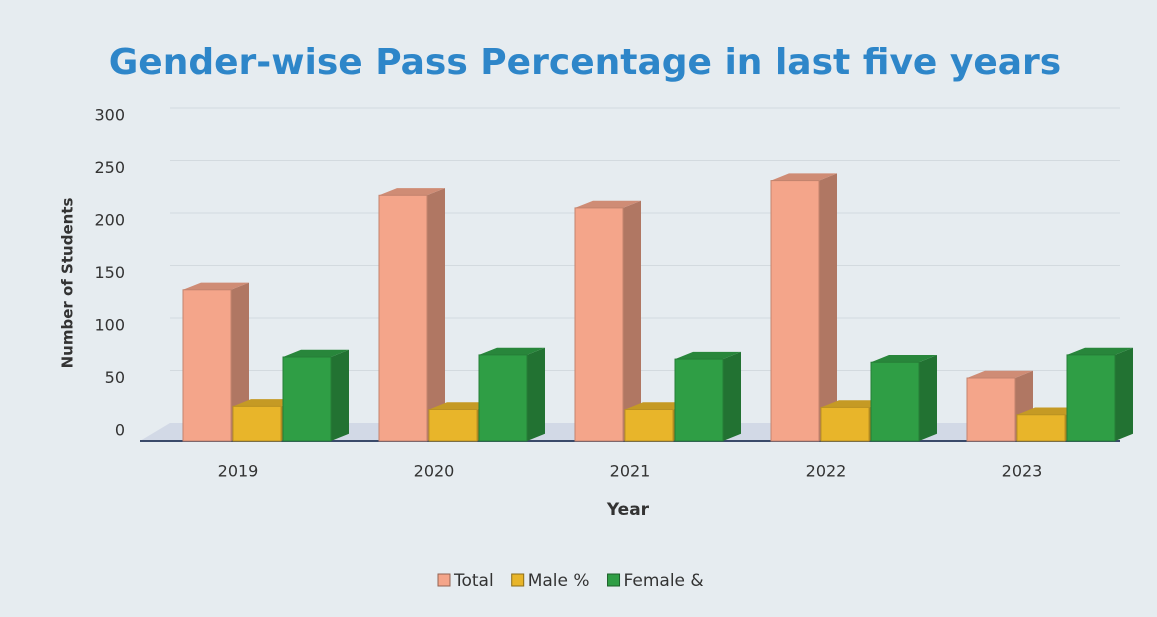 The height and width of the screenshot is (617, 1157). What do you see at coordinates (238, 471) in the screenshot?
I see `x-tick-label: 2019` at bounding box center [238, 471].